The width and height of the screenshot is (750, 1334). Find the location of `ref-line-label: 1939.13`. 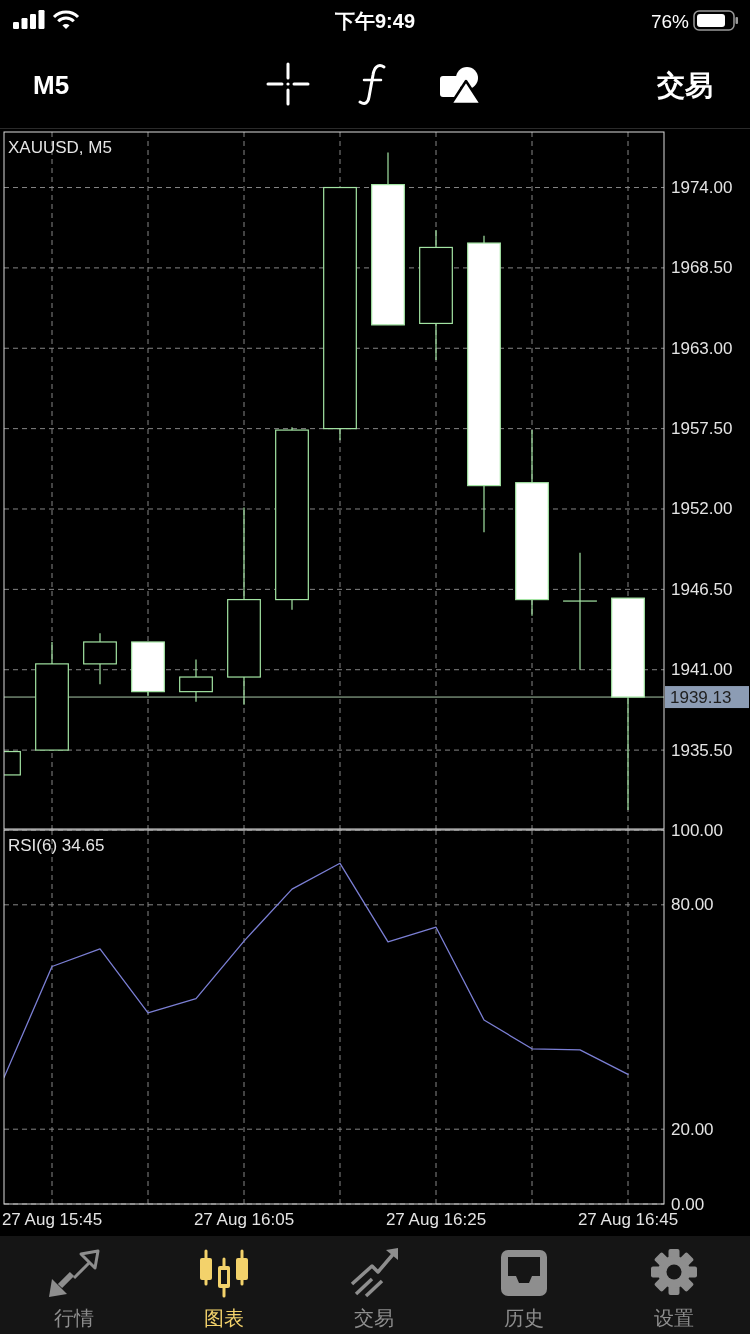

ref-line-label: 1939.13 is located at coordinates (701, 697).